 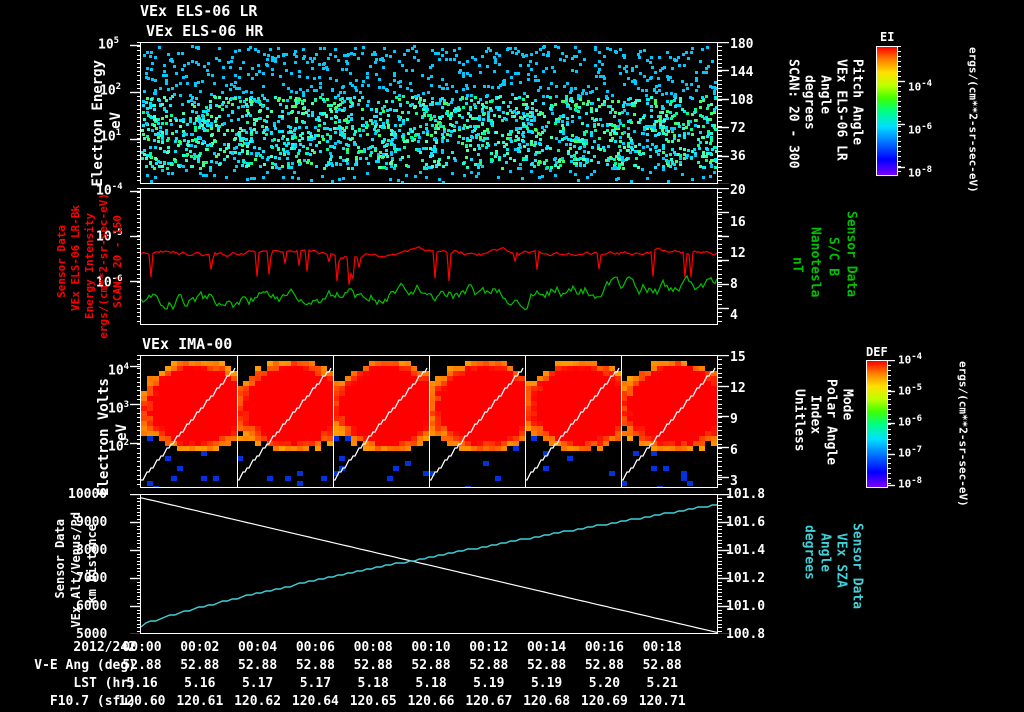 I want to click on panel3-title: VEx IMA-00, so click(x=187, y=344).